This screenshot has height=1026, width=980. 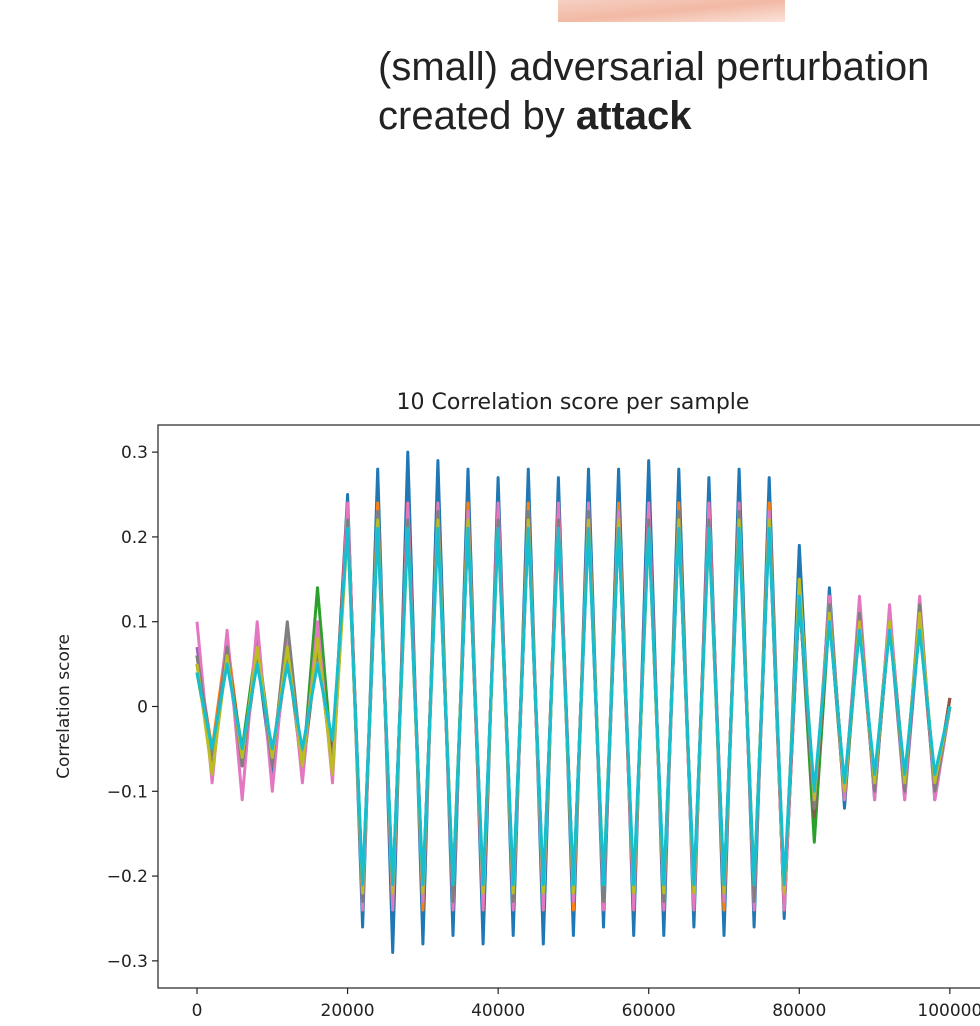 What do you see at coordinates (197, 1011) in the screenshot?
I see `x-tick-label: 0` at bounding box center [197, 1011].